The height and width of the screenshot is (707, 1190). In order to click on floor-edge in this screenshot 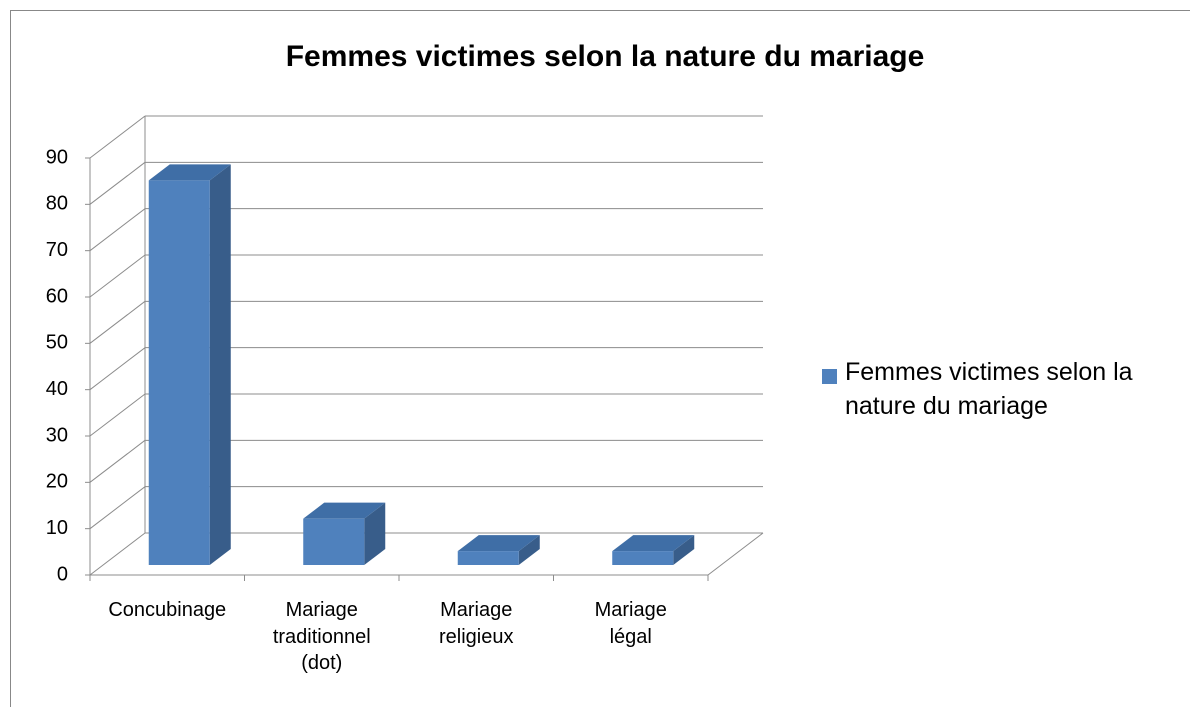, I will do `click(735, 554)`.